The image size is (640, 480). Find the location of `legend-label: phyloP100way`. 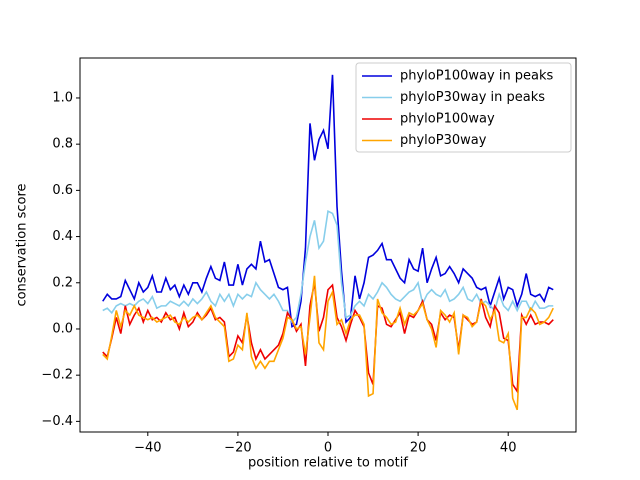

legend-label: phyloP100way is located at coordinates (447, 119).